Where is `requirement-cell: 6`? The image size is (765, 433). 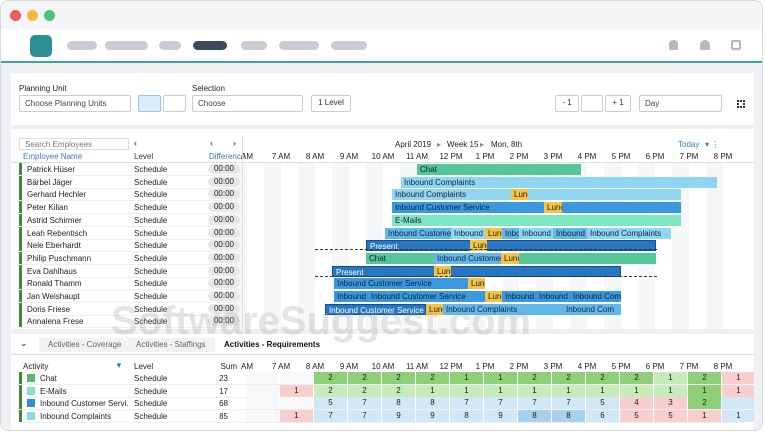 requirement-cell: 6 is located at coordinates (603, 415).